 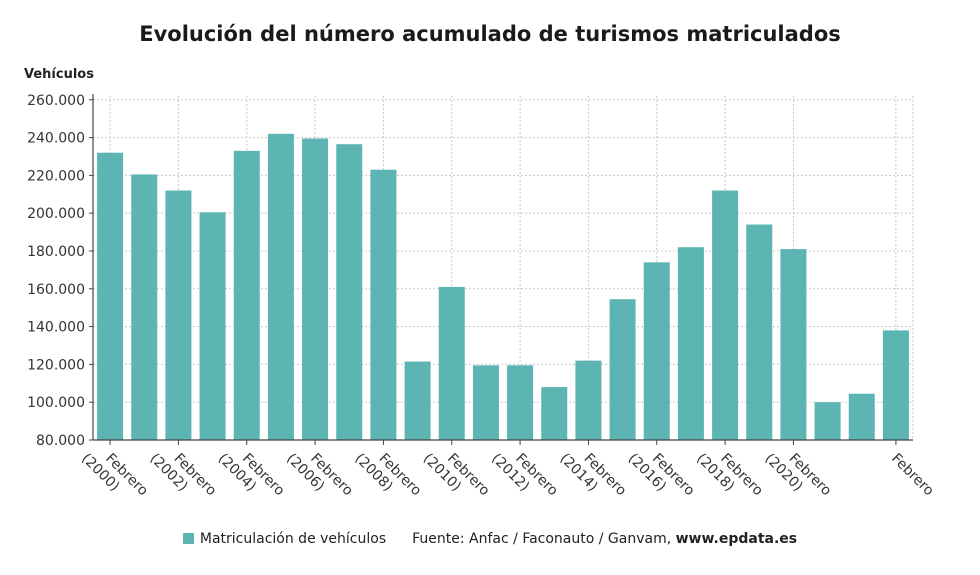 What do you see at coordinates (797, 474) in the screenshot?
I see `x-tick-label: Febrero(2020)` at bounding box center [797, 474].